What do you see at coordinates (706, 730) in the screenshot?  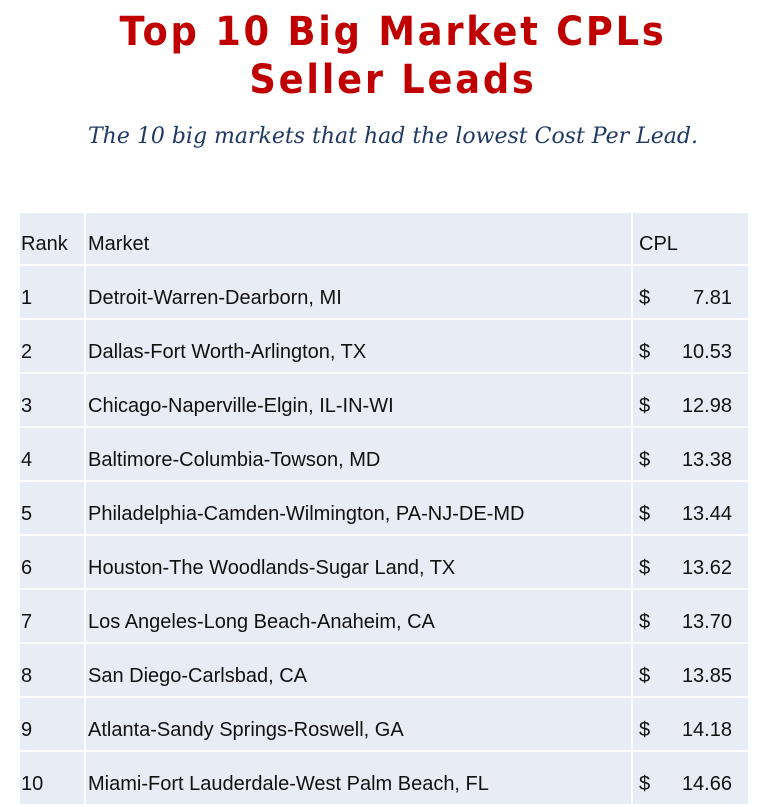 I see `cpl-value: 14.18` at bounding box center [706, 730].